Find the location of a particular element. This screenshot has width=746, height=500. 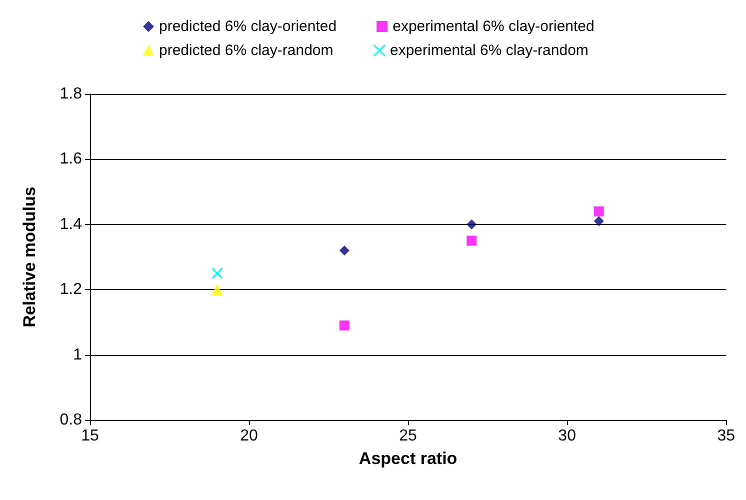

legend-label: experimental 6% clay-random is located at coordinates (489, 50).